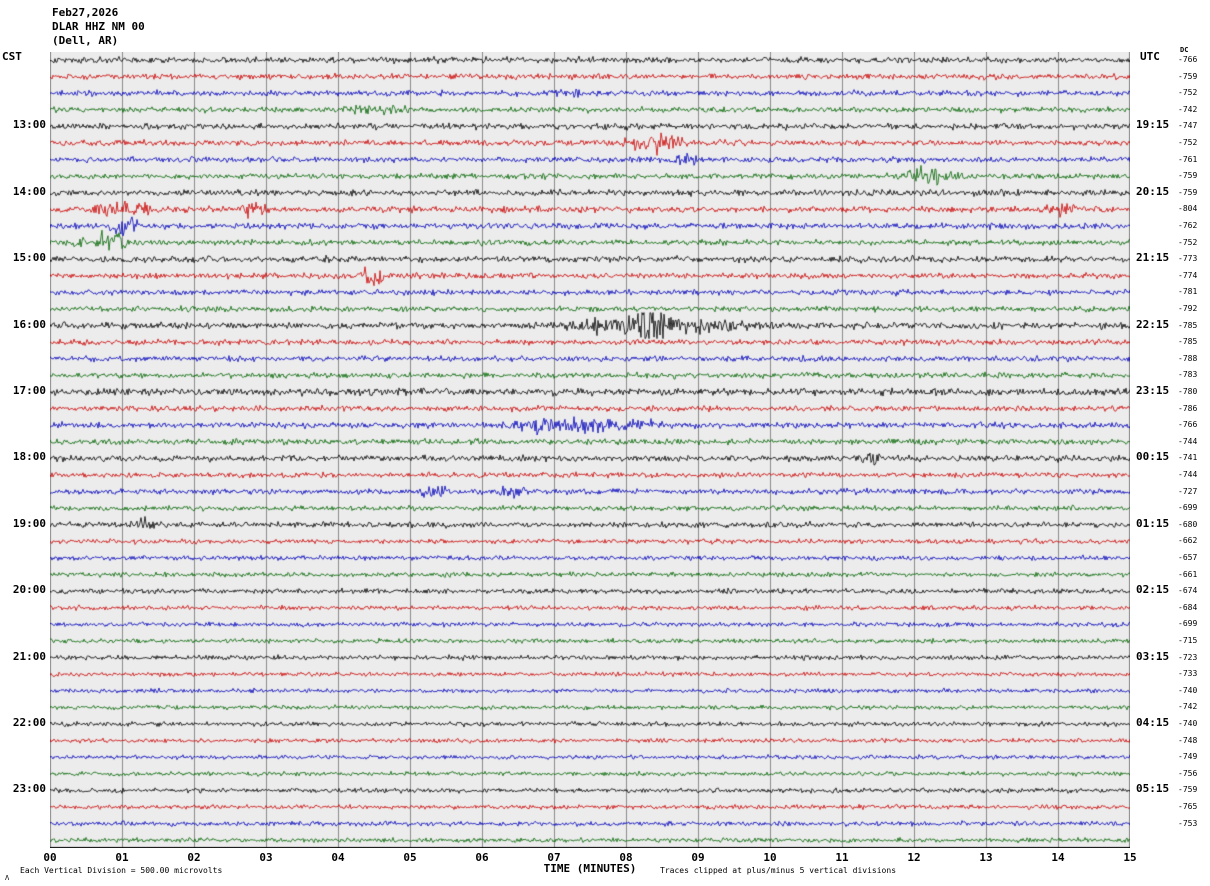  Describe the element at coordinates (1188, 391) in the screenshot. I see `dc-value-label: -780` at that location.